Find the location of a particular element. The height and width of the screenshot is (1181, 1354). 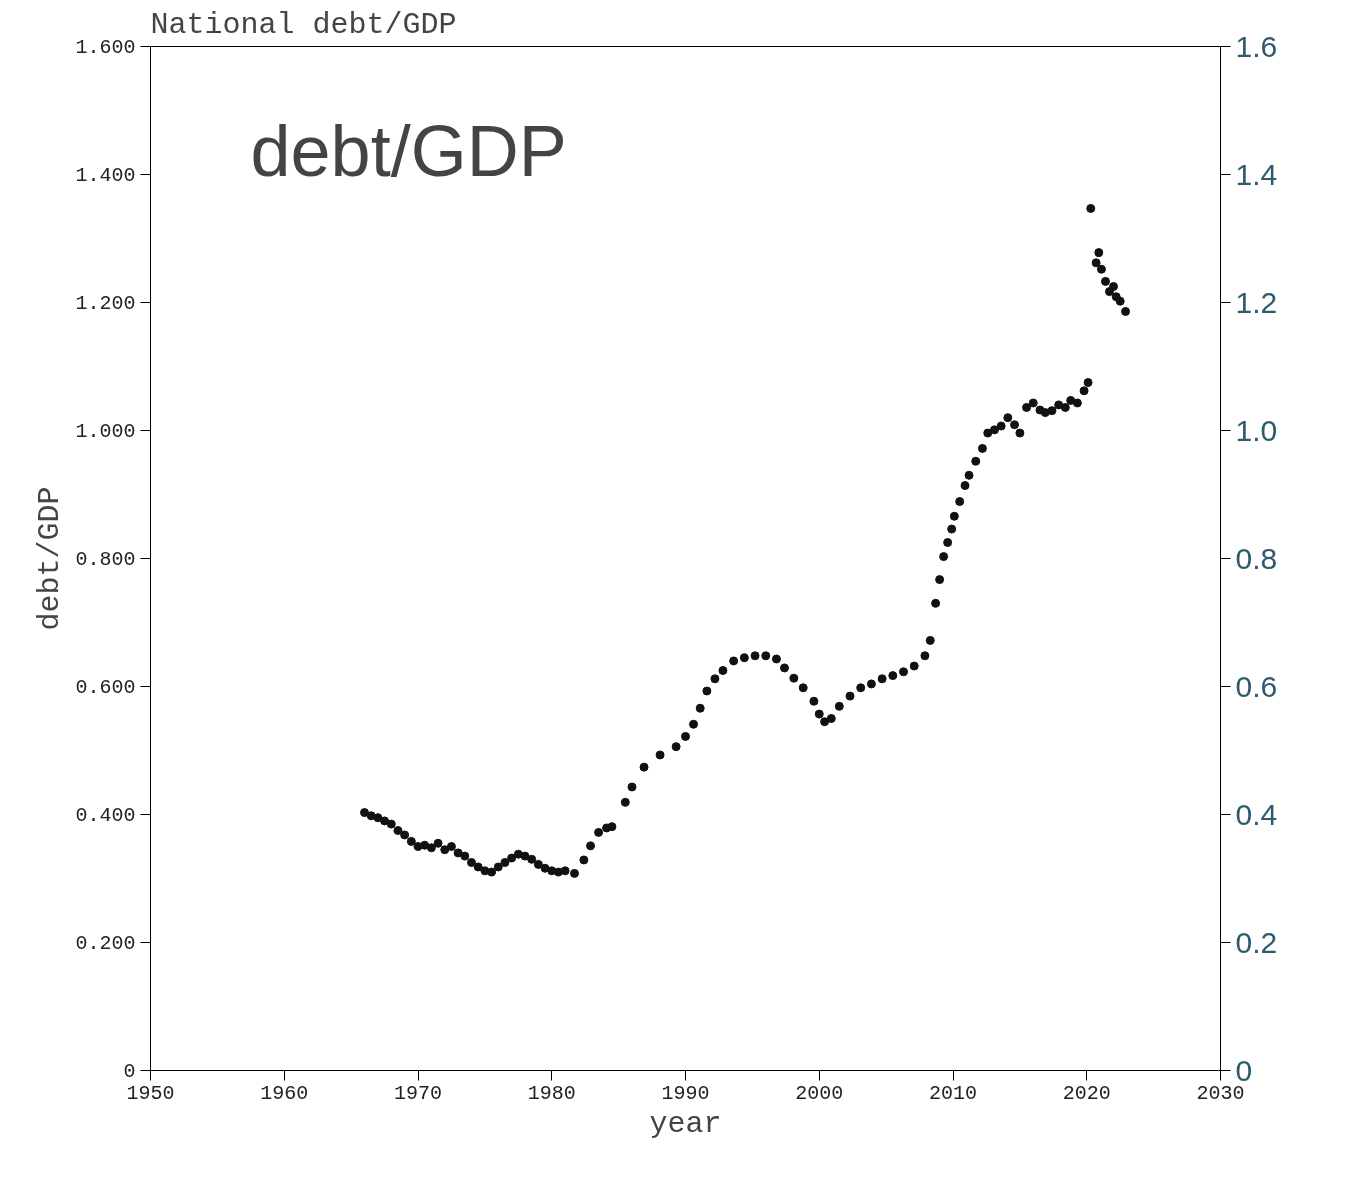

y-tick-label: 0.200 is located at coordinates (105, 943).